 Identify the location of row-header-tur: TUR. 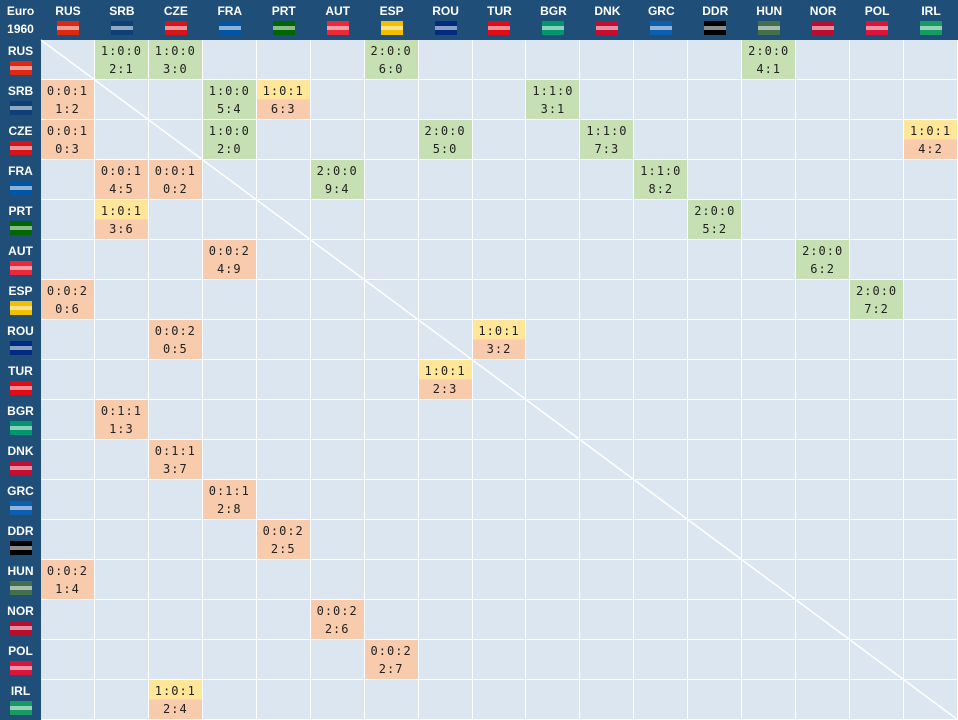
(20, 380).